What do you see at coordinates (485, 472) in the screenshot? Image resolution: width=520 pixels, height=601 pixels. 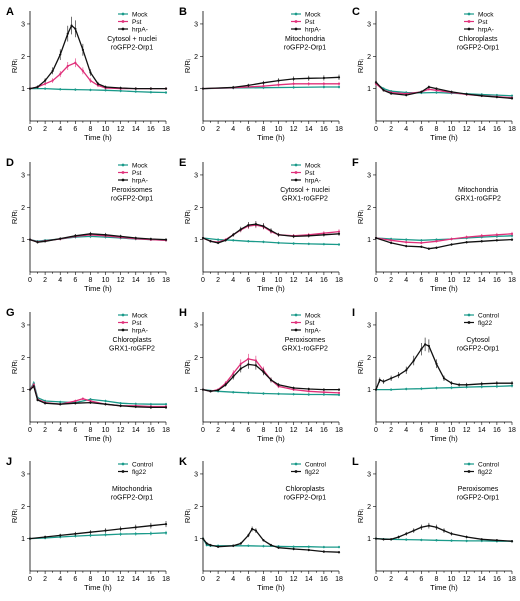 I see `legend-label: flg22` at bounding box center [485, 472].